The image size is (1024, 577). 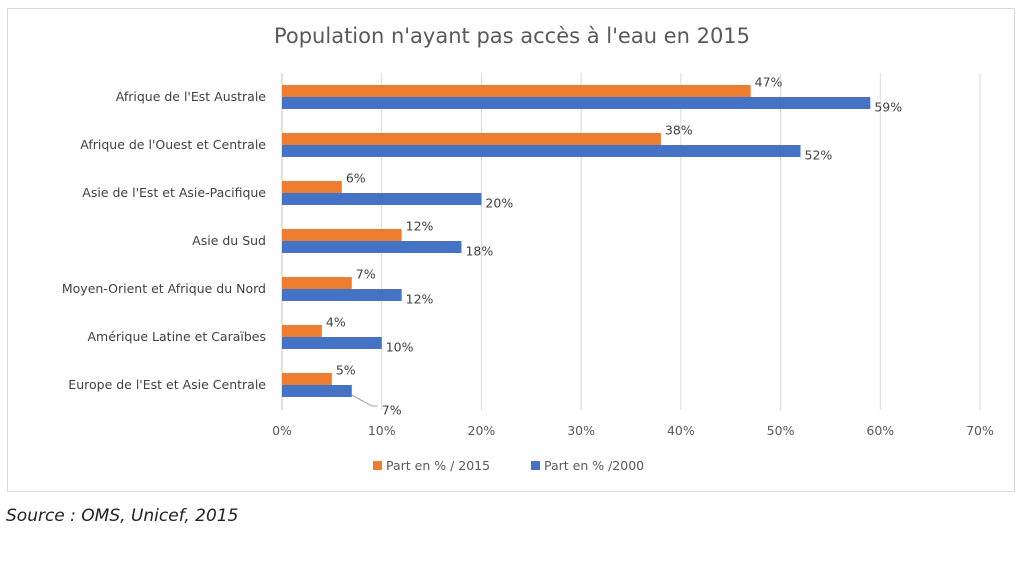 I want to click on data-label: 38%, so click(x=679, y=129).